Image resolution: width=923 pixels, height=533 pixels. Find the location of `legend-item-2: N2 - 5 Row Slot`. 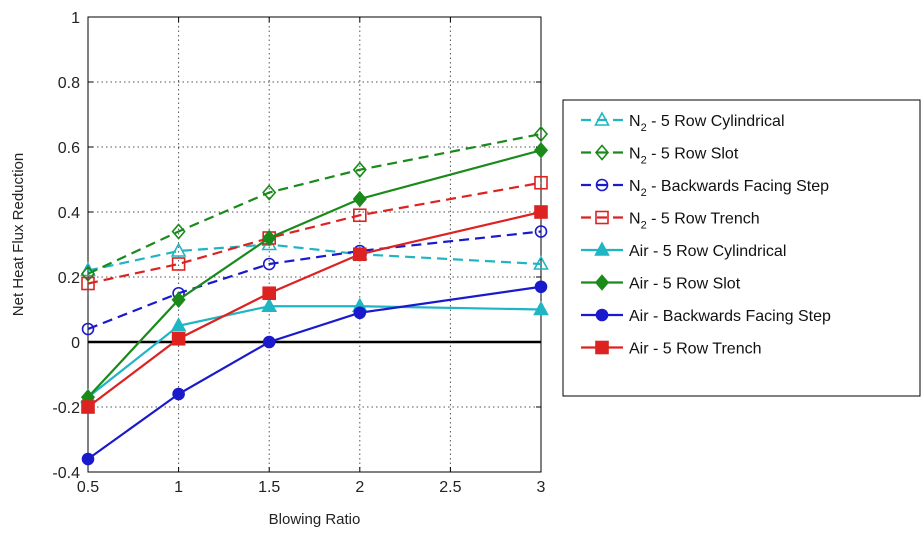

legend-item-2: N2 - 5 Row Slot is located at coordinates (660, 155).